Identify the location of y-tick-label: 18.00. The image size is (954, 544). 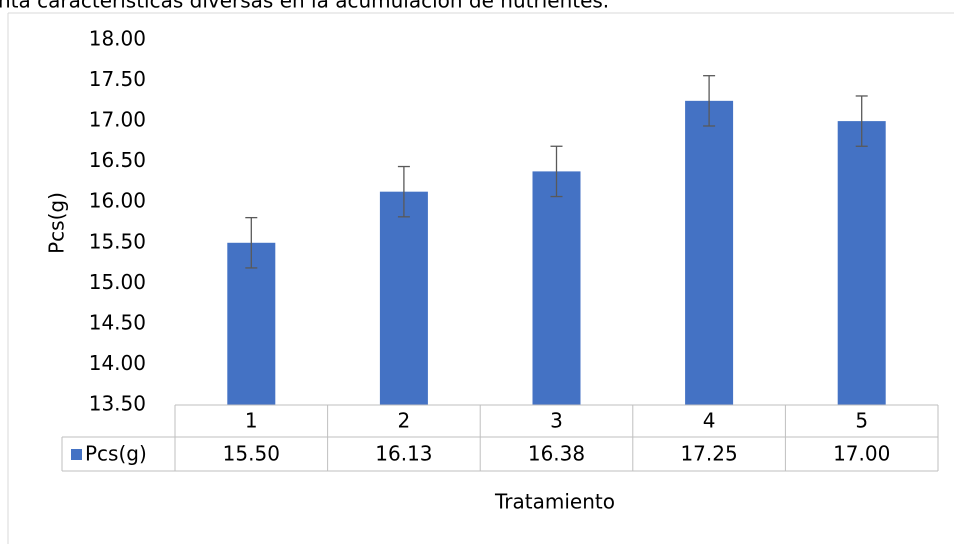
(117, 39).